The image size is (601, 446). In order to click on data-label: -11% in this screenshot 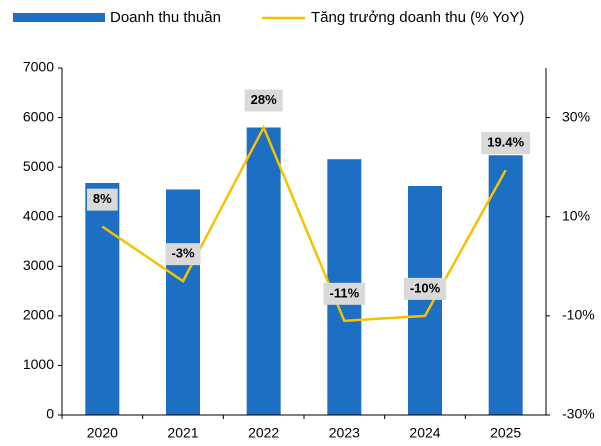, I will do `click(345, 292)`.